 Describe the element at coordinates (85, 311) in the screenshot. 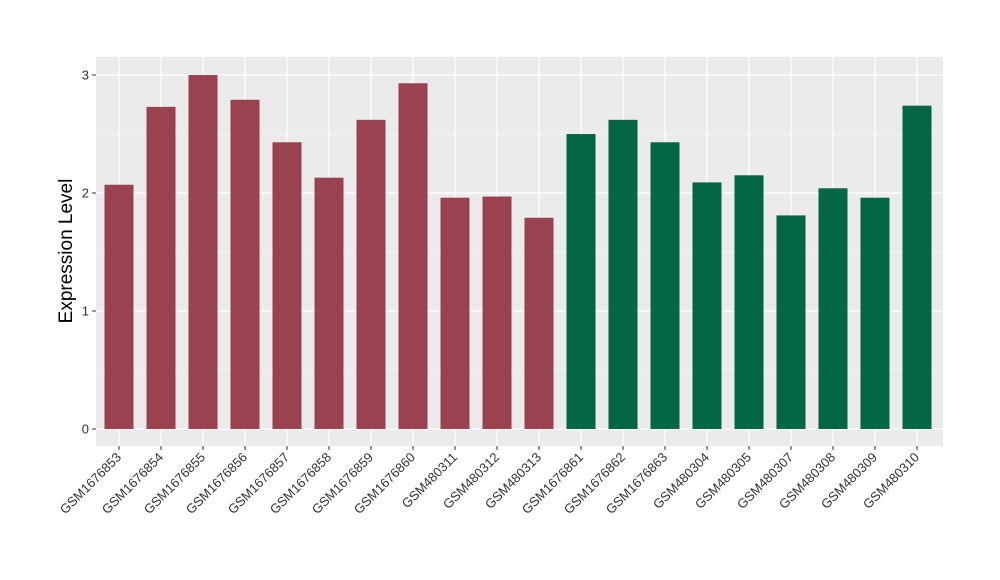

I see `y-tick-label: 1` at that location.